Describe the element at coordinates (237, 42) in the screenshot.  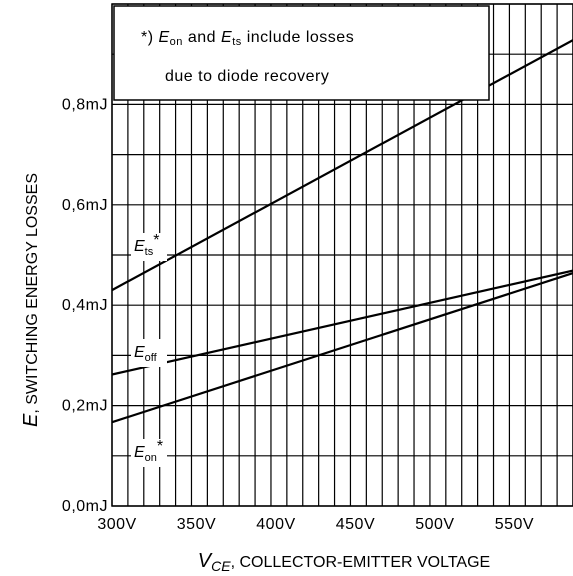
I see `annotation-sub-ts: ts` at that location.